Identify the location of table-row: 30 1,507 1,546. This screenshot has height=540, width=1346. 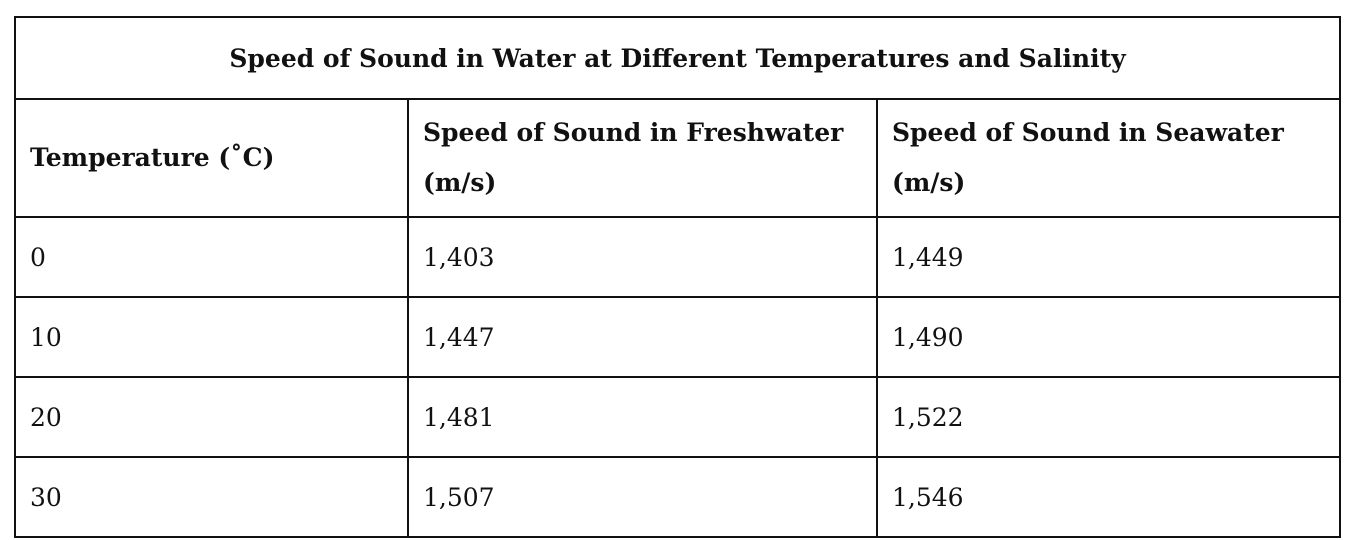
(678, 497).